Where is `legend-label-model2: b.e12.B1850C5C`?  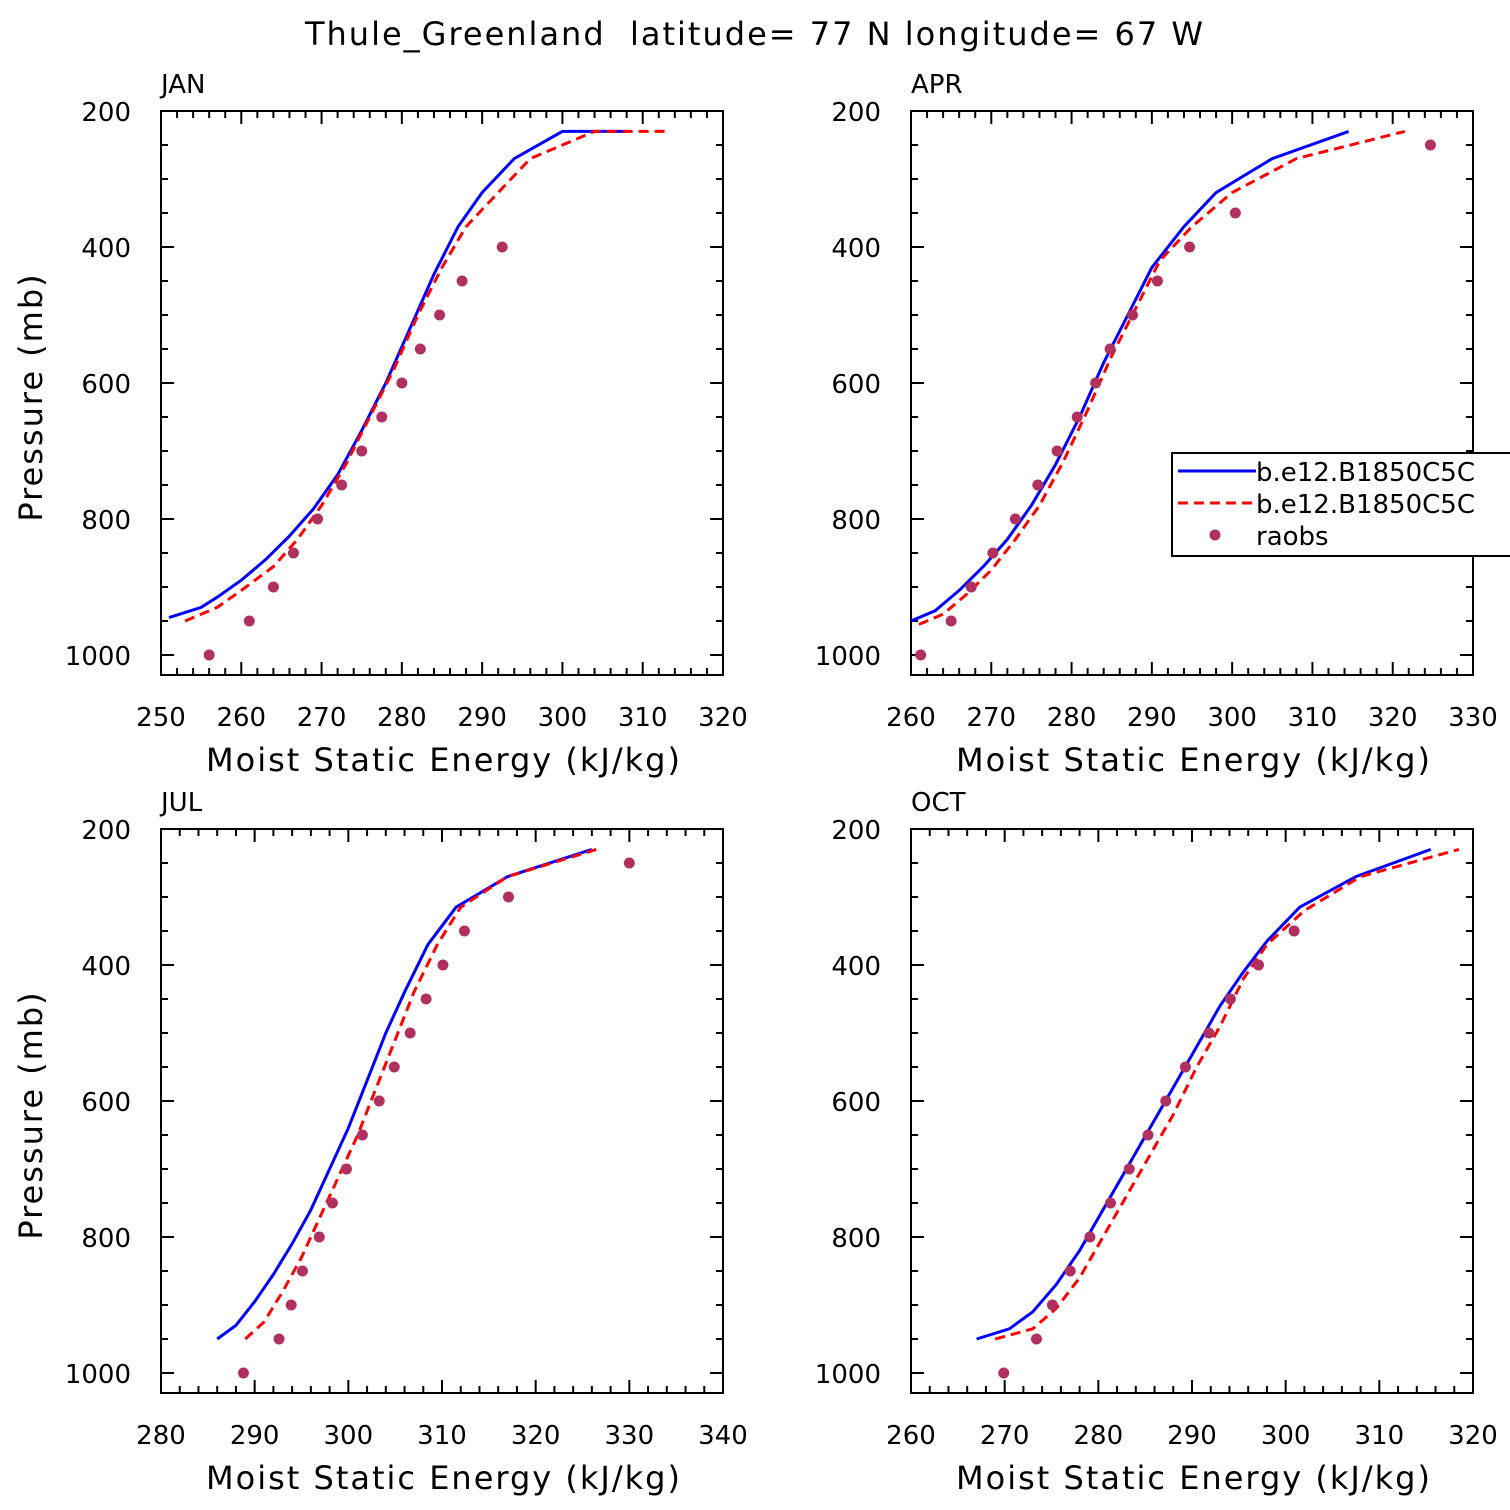
legend-label-model2: b.e12.B1850C5C is located at coordinates (1365, 505).